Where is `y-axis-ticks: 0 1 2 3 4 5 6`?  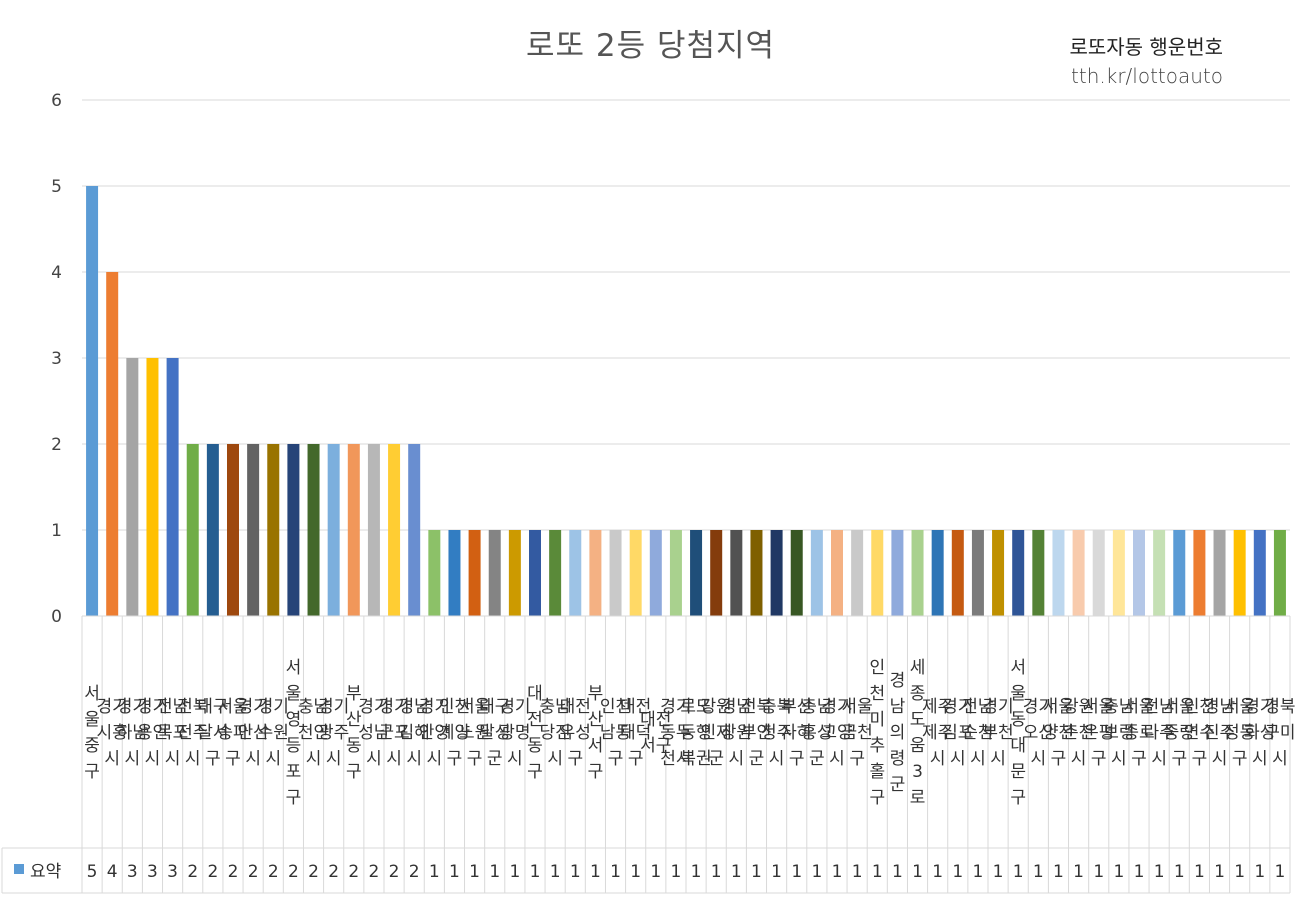 y-axis-ticks: 0 1 2 3 4 5 6 is located at coordinates (56, 359).